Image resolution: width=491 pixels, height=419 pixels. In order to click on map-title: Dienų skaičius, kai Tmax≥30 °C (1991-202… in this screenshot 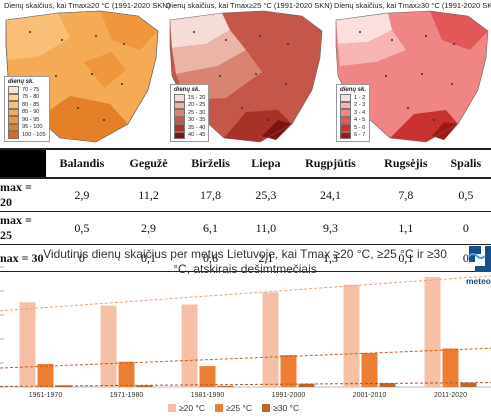, I will do `click(412, 5)`.